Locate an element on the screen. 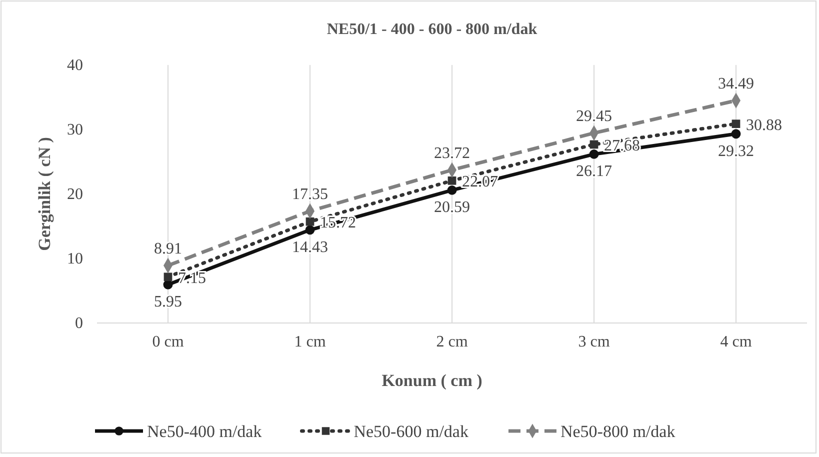 Image resolution: width=819 pixels, height=457 pixels. legend-label: Ne50-400 m/dak is located at coordinates (204, 431).